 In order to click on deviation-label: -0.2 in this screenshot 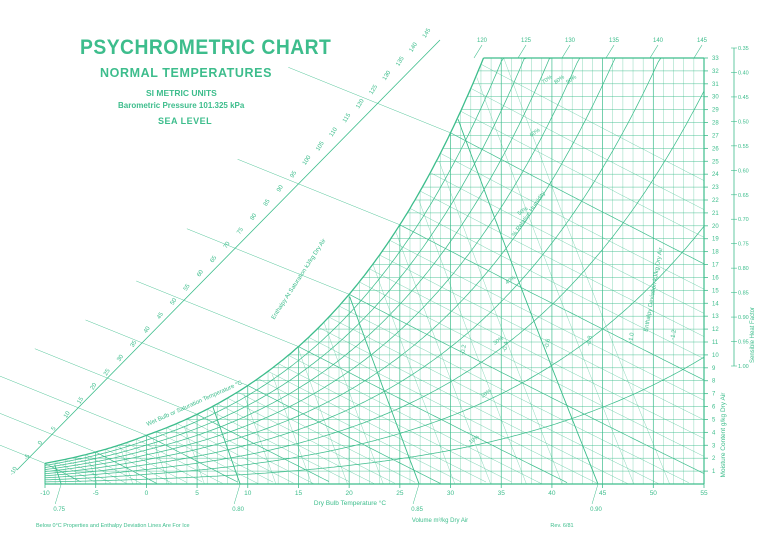, I will do `click(464, 350)`.